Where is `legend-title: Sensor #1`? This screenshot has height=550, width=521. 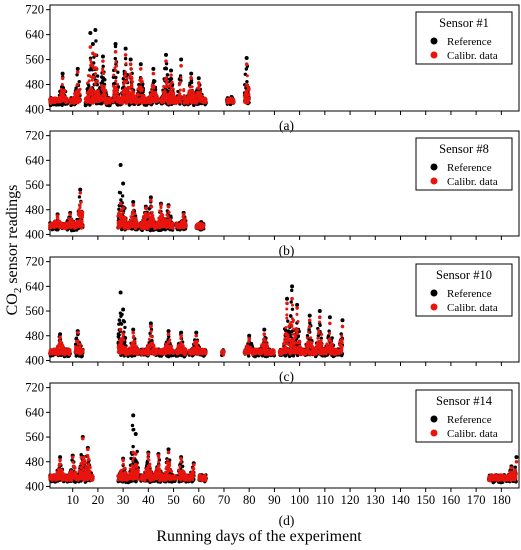 legend-title: Sensor #1 is located at coordinates (464, 23).